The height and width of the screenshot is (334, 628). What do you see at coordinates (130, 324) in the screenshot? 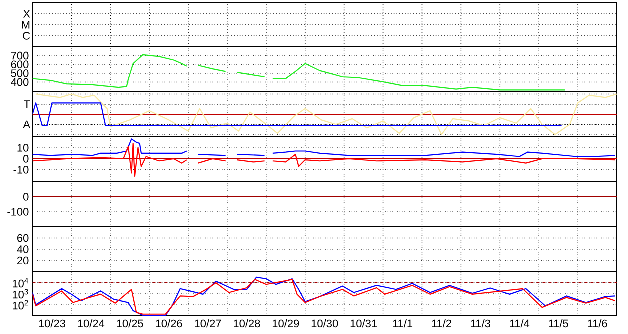
I see `x-tick-label: 10/25` at bounding box center [130, 324].